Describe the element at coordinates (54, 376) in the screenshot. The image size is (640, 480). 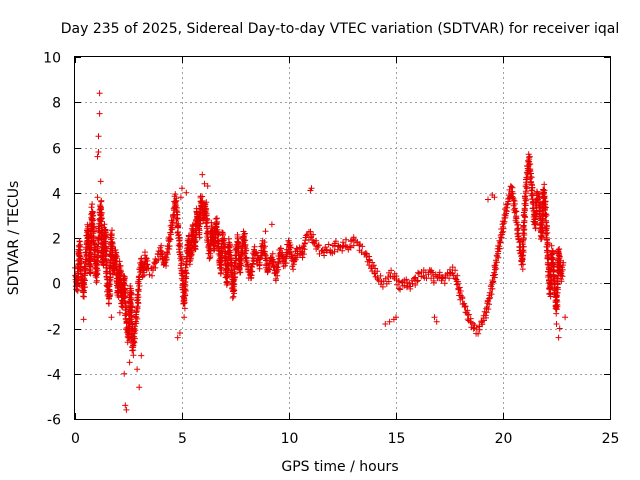
I see `y-tick-label: -4` at that location.